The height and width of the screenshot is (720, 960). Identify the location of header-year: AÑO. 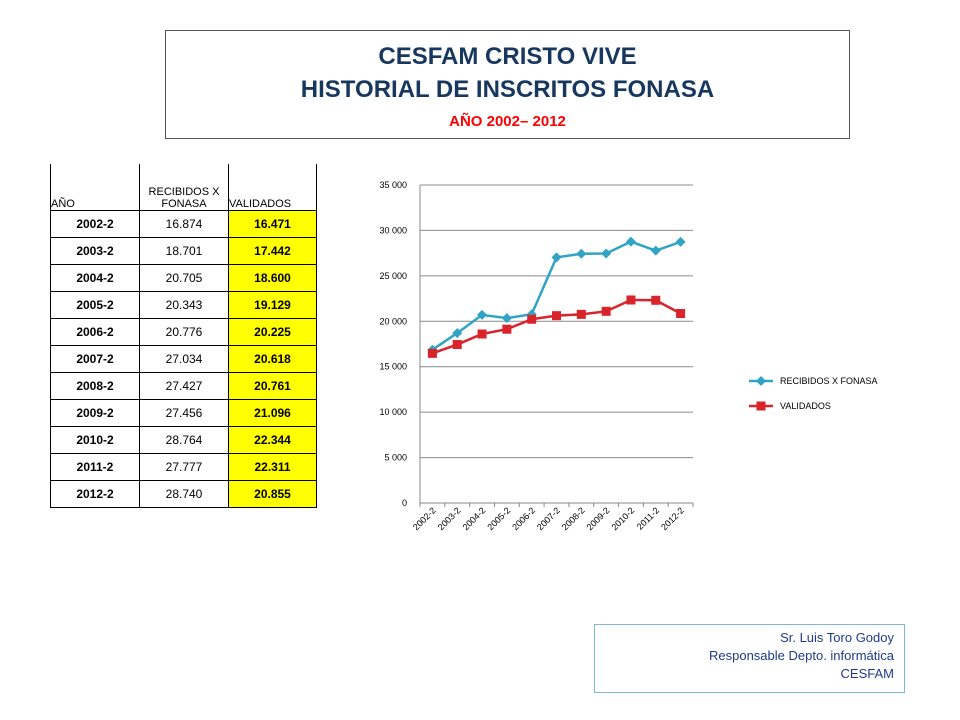
(95, 187).